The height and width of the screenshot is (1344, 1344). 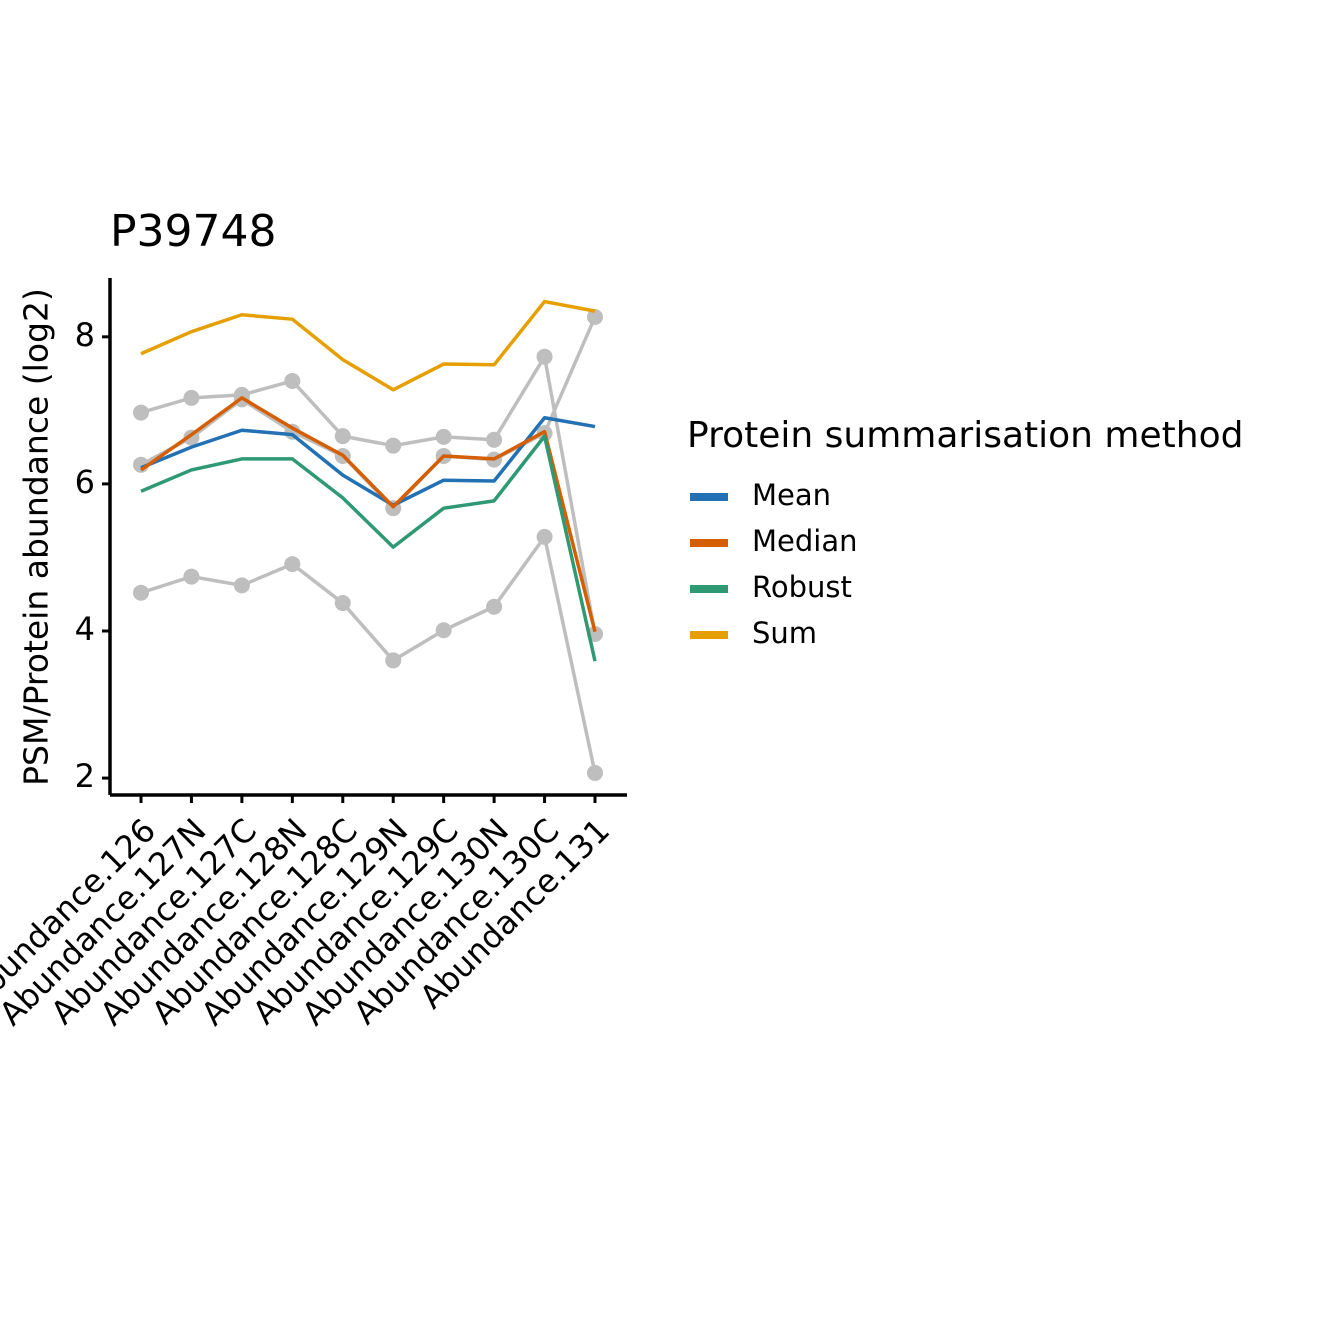 What do you see at coordinates (791, 495) in the screenshot?
I see `legend-label: Mean` at bounding box center [791, 495].